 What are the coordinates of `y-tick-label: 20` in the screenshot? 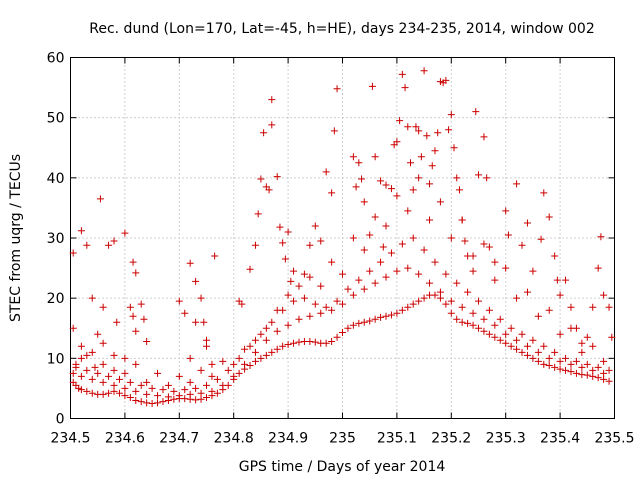 It's located at (56, 299).